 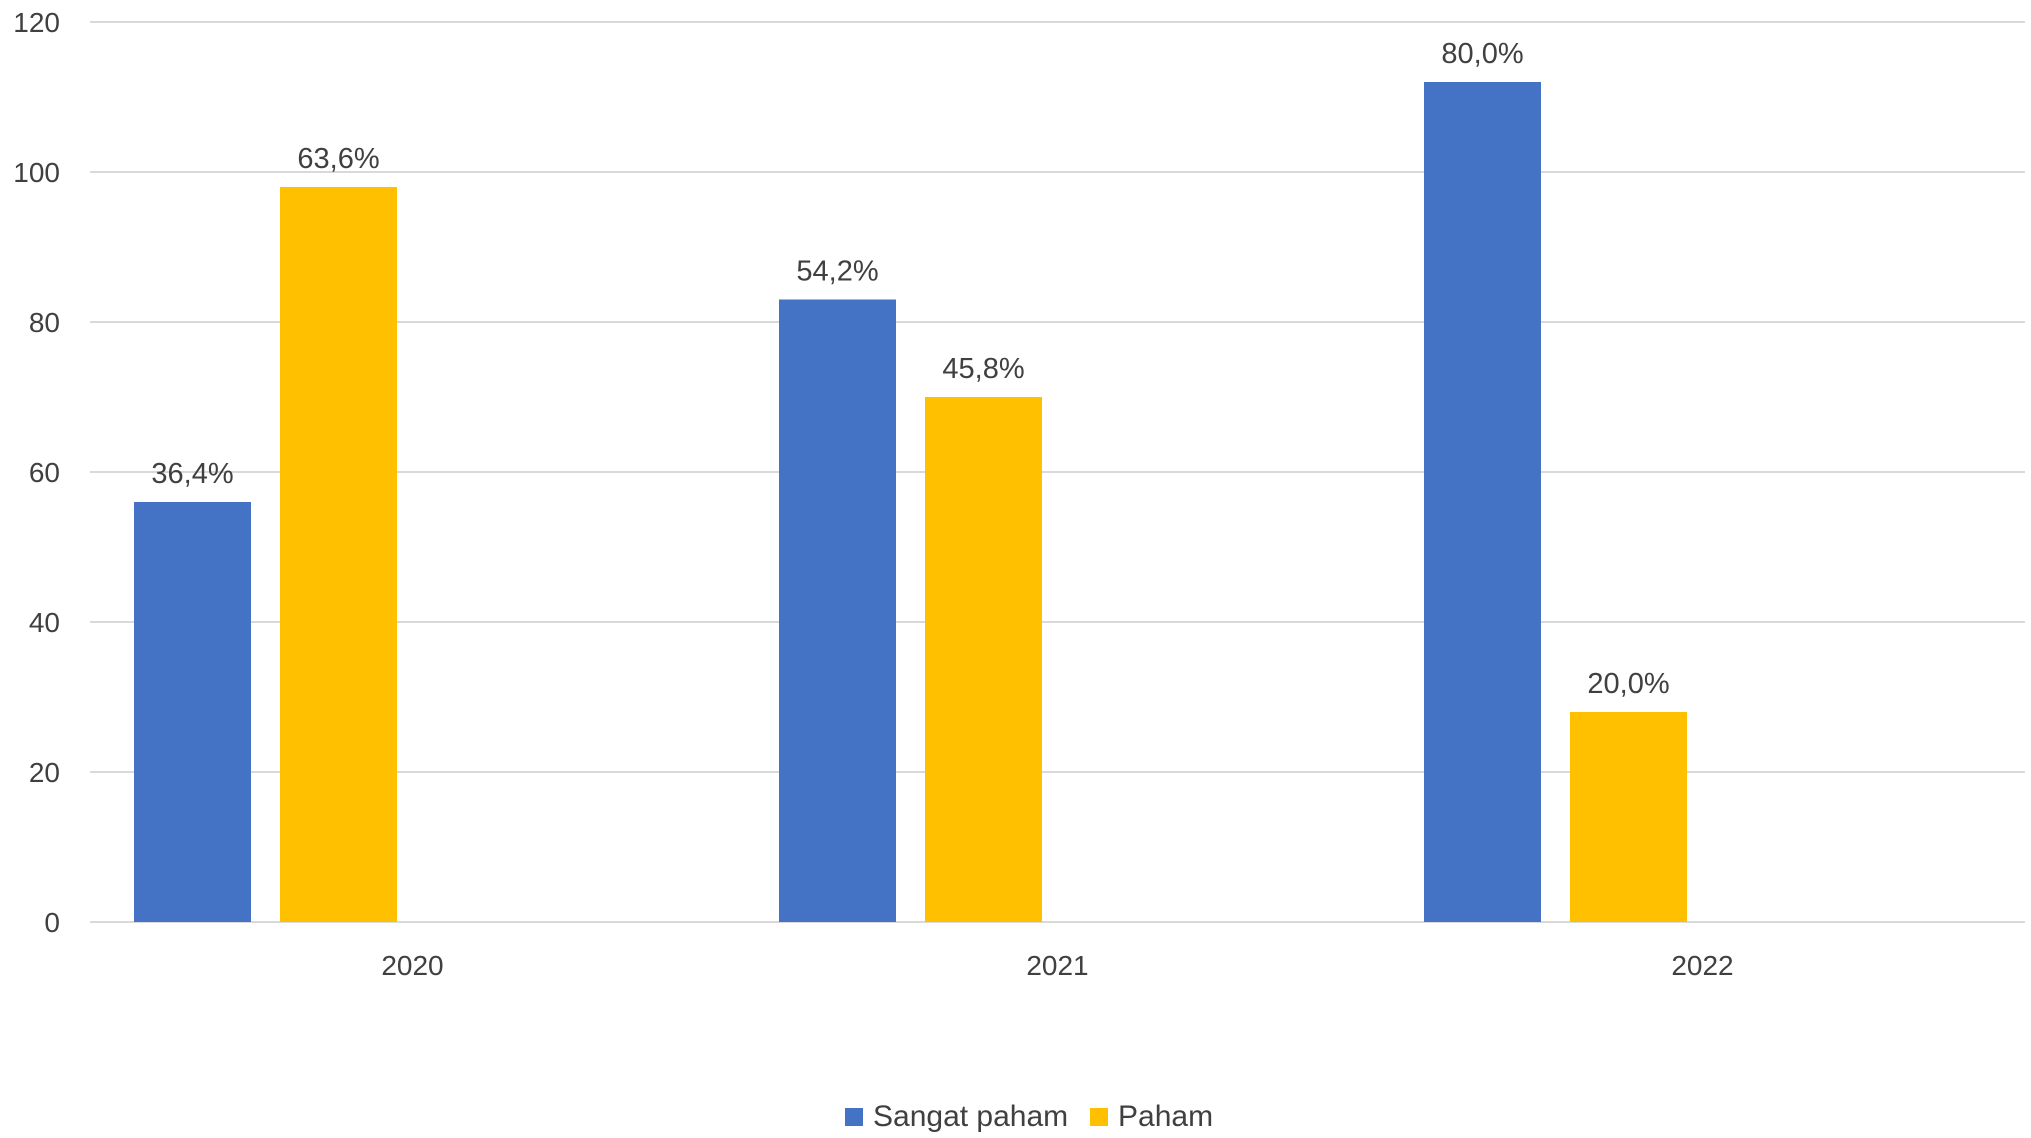 I want to click on bar-paham-2021, so click(x=983, y=659).